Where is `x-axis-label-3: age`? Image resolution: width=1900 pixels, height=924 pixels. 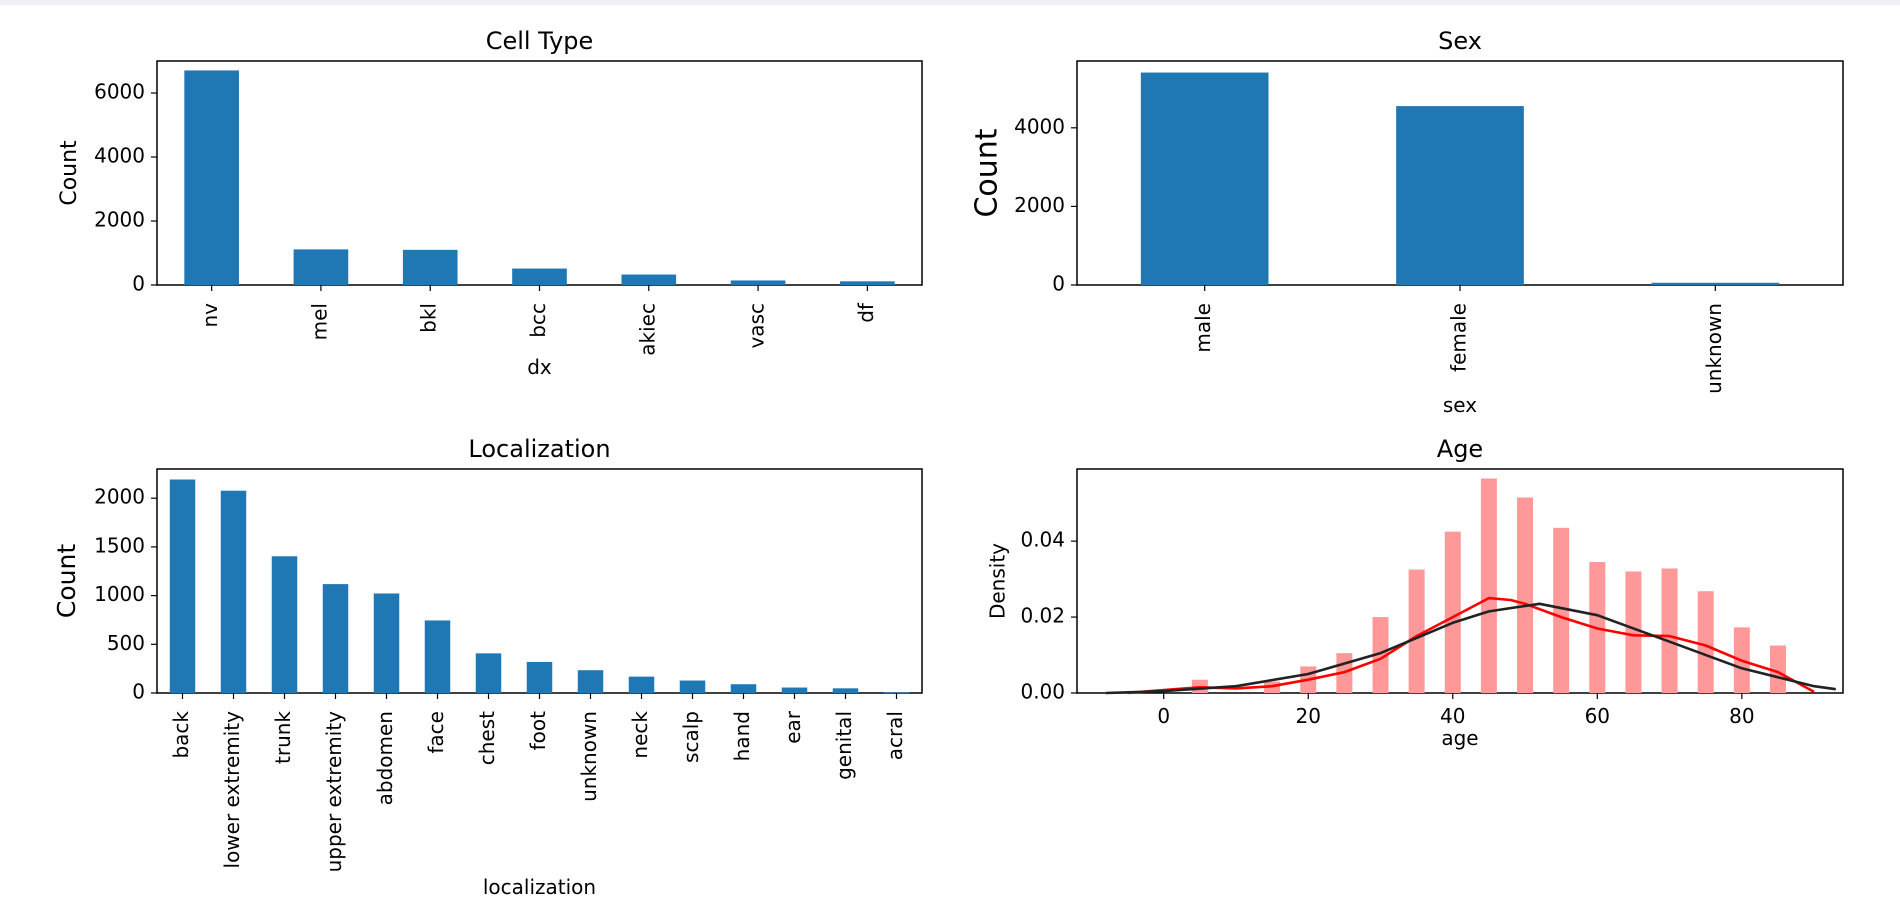
x-axis-label-3: age is located at coordinates (1459, 738).